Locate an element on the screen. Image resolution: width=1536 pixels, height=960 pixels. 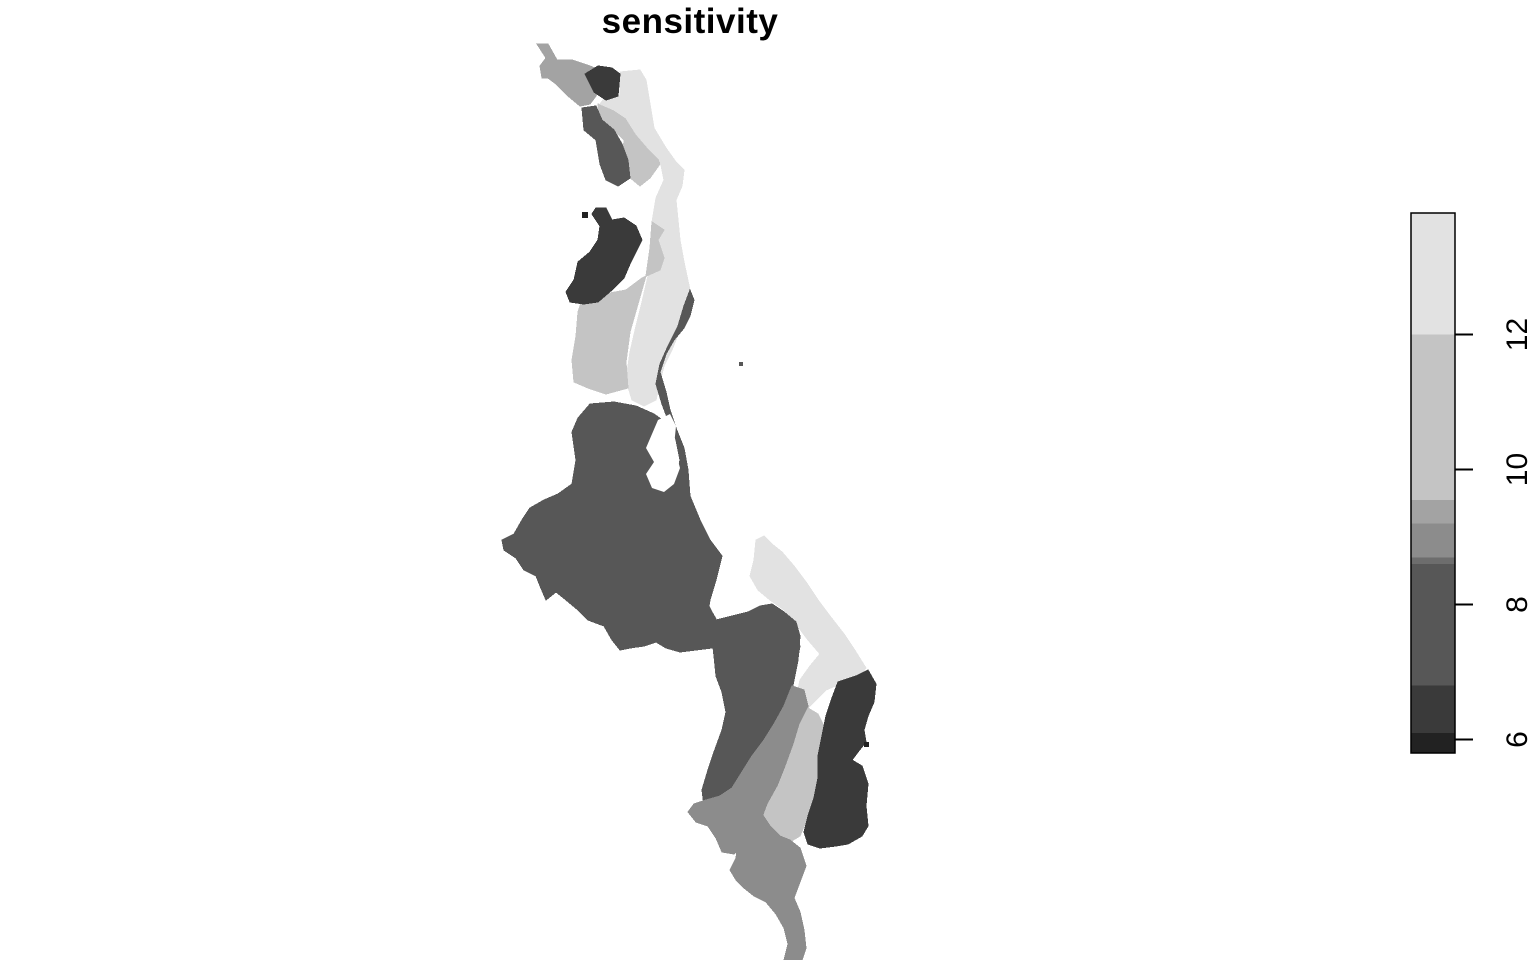
region-south-east-dark is located at coordinates (840, 759).